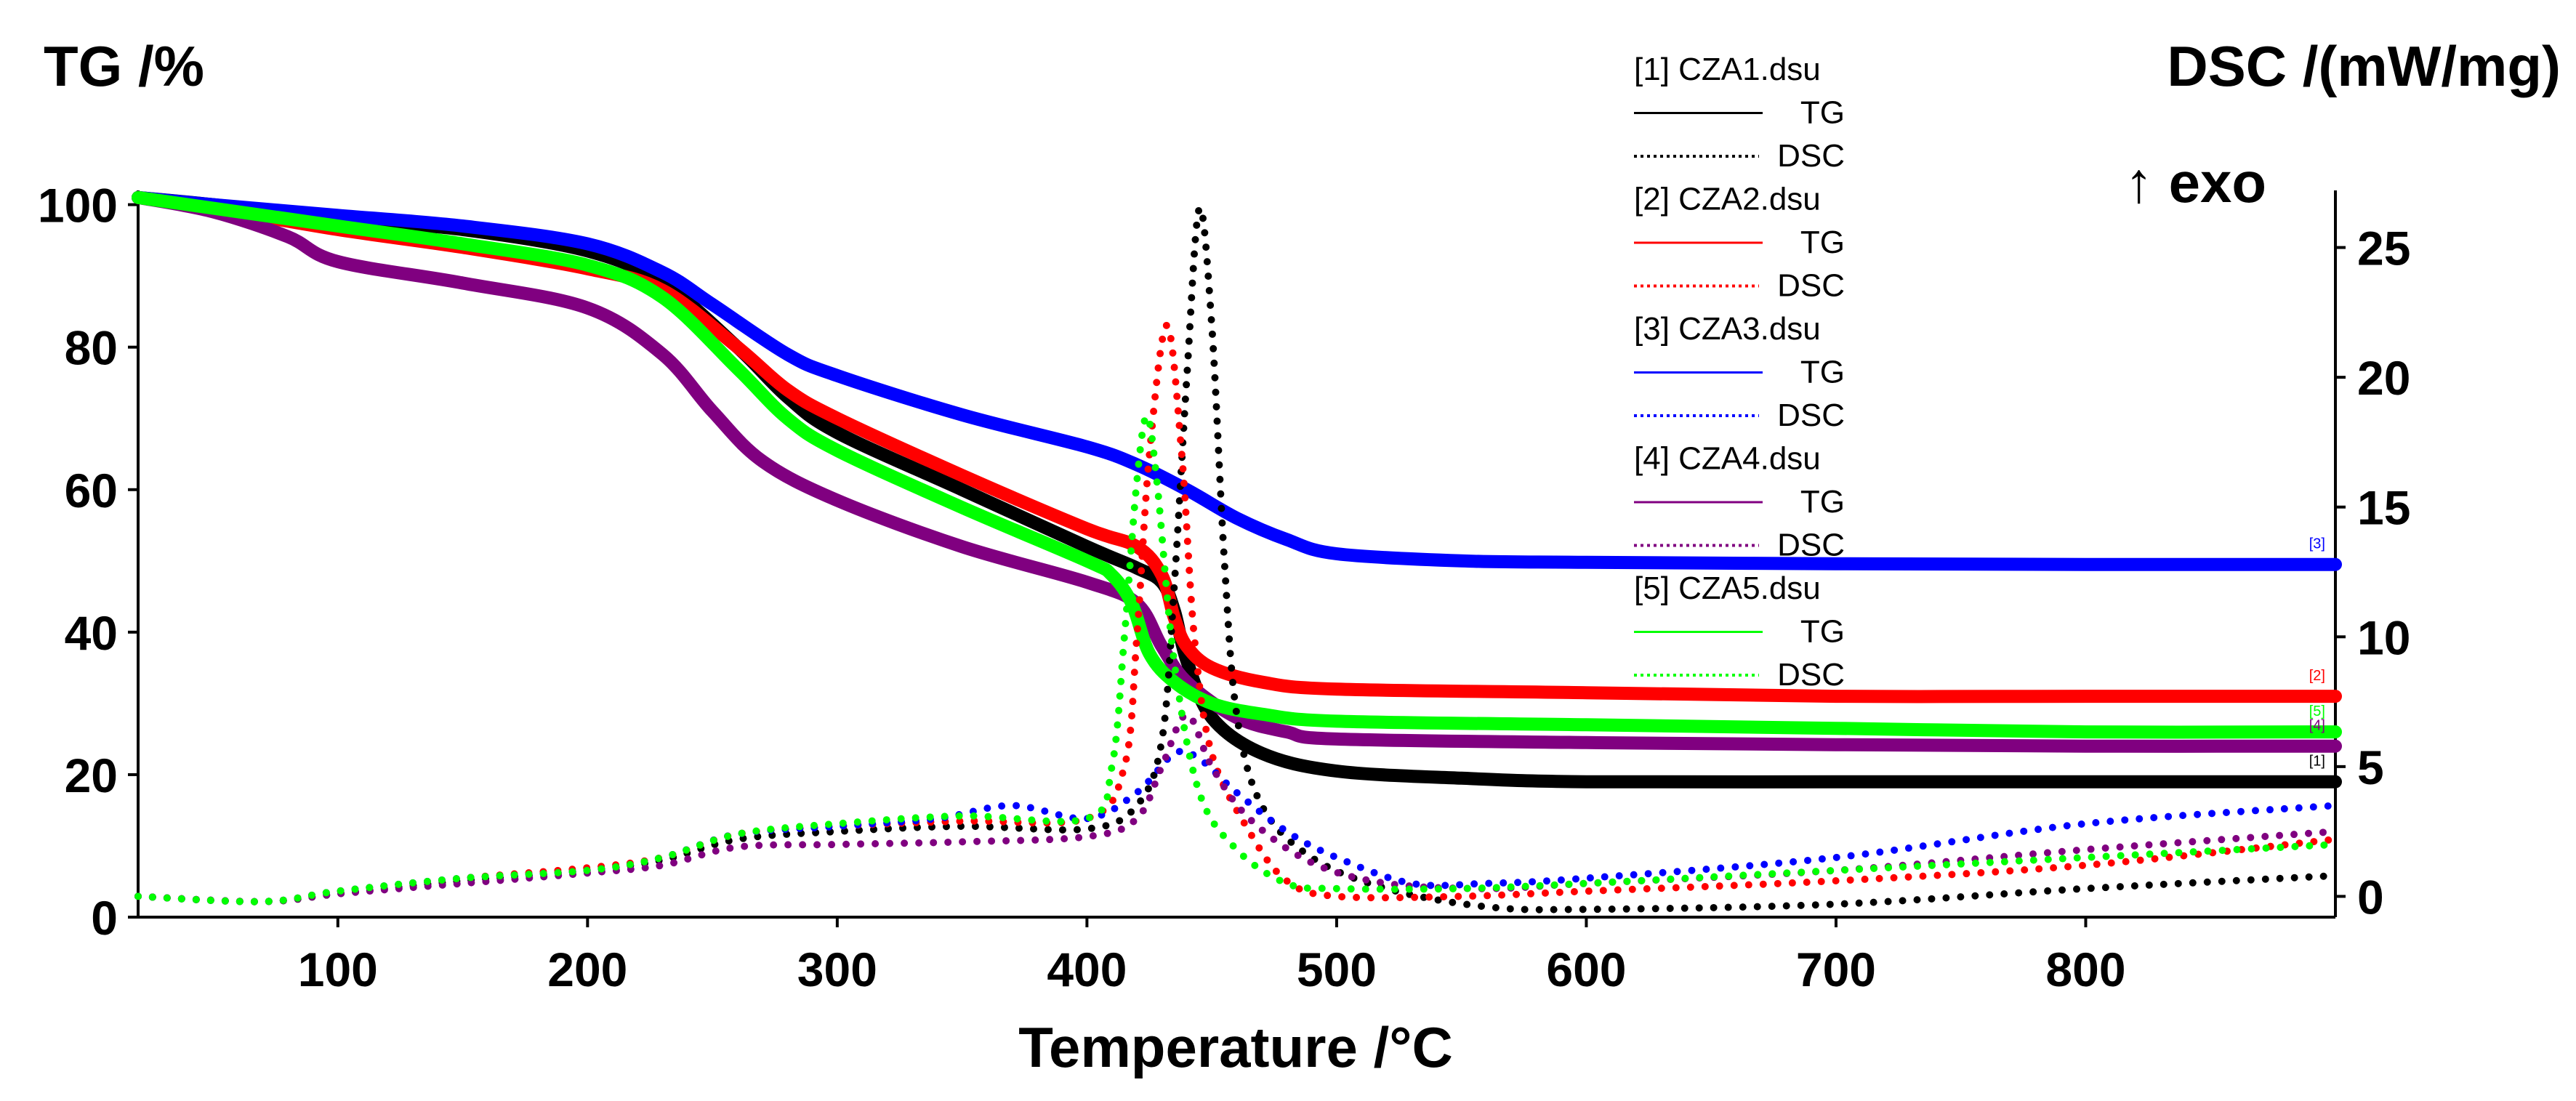 This screenshot has width=2576, height=1101. Describe the element at coordinates (2364, 66) in the screenshot. I see `y-right-axis-title: DSC /(mW/mg)` at that location.